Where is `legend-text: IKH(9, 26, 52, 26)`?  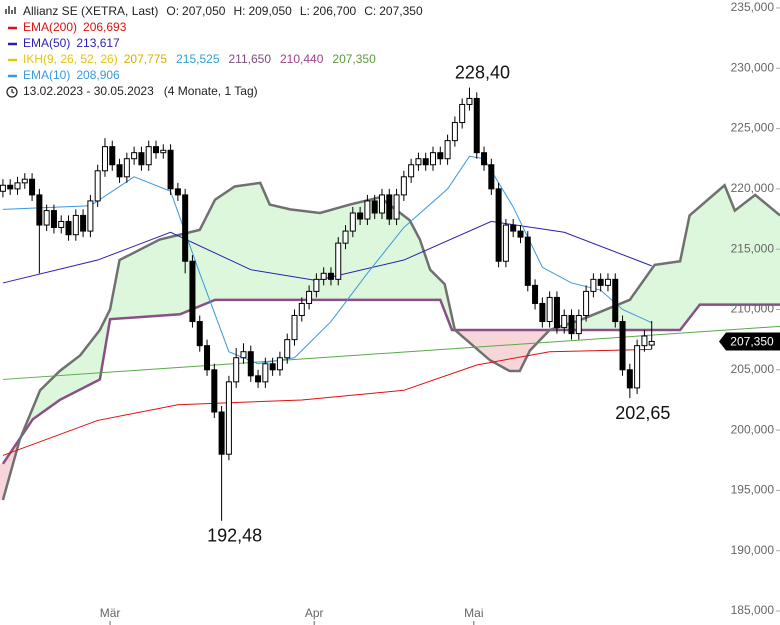 legend-text: IKH(9, 26, 52, 26) is located at coordinates (70, 59).